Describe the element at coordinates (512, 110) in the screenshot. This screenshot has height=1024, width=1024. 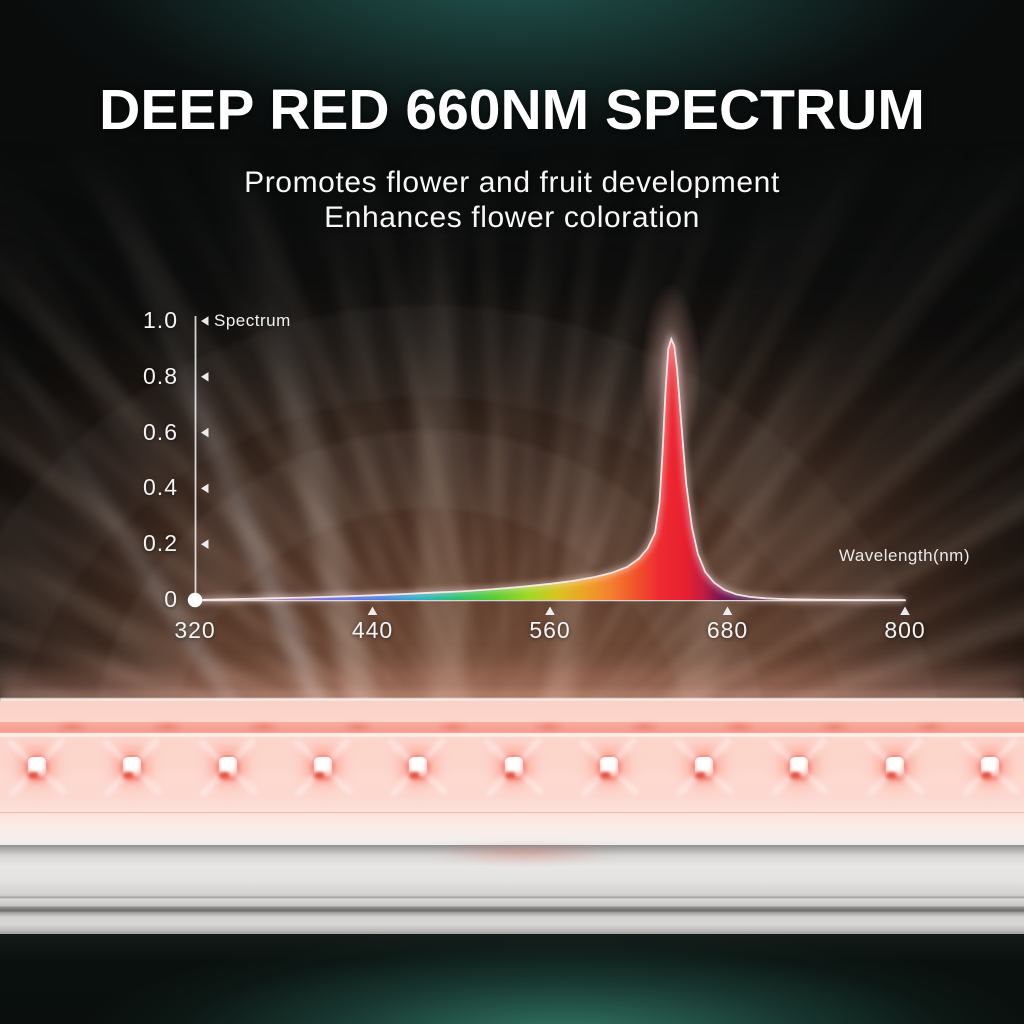
I see `page-title: DEEP RED 660NM SPECTRUM` at that location.